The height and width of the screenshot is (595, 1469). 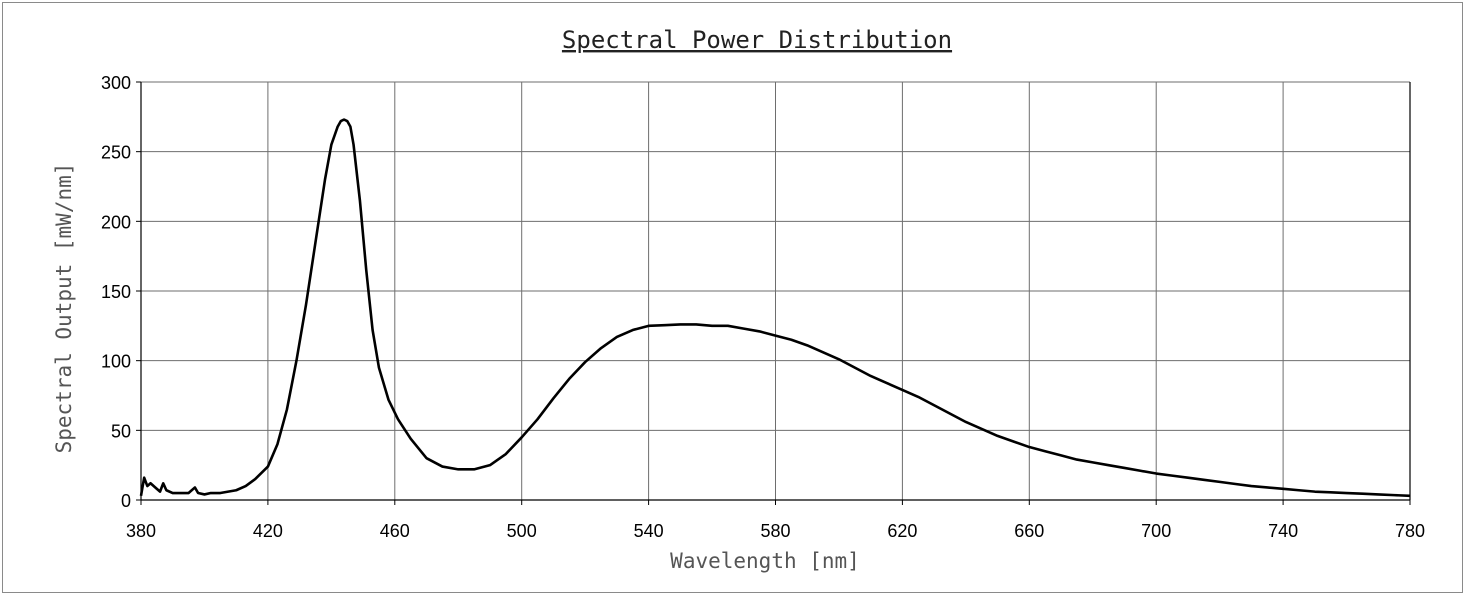 I want to click on y-tick-label: 150, so click(x=116, y=292).